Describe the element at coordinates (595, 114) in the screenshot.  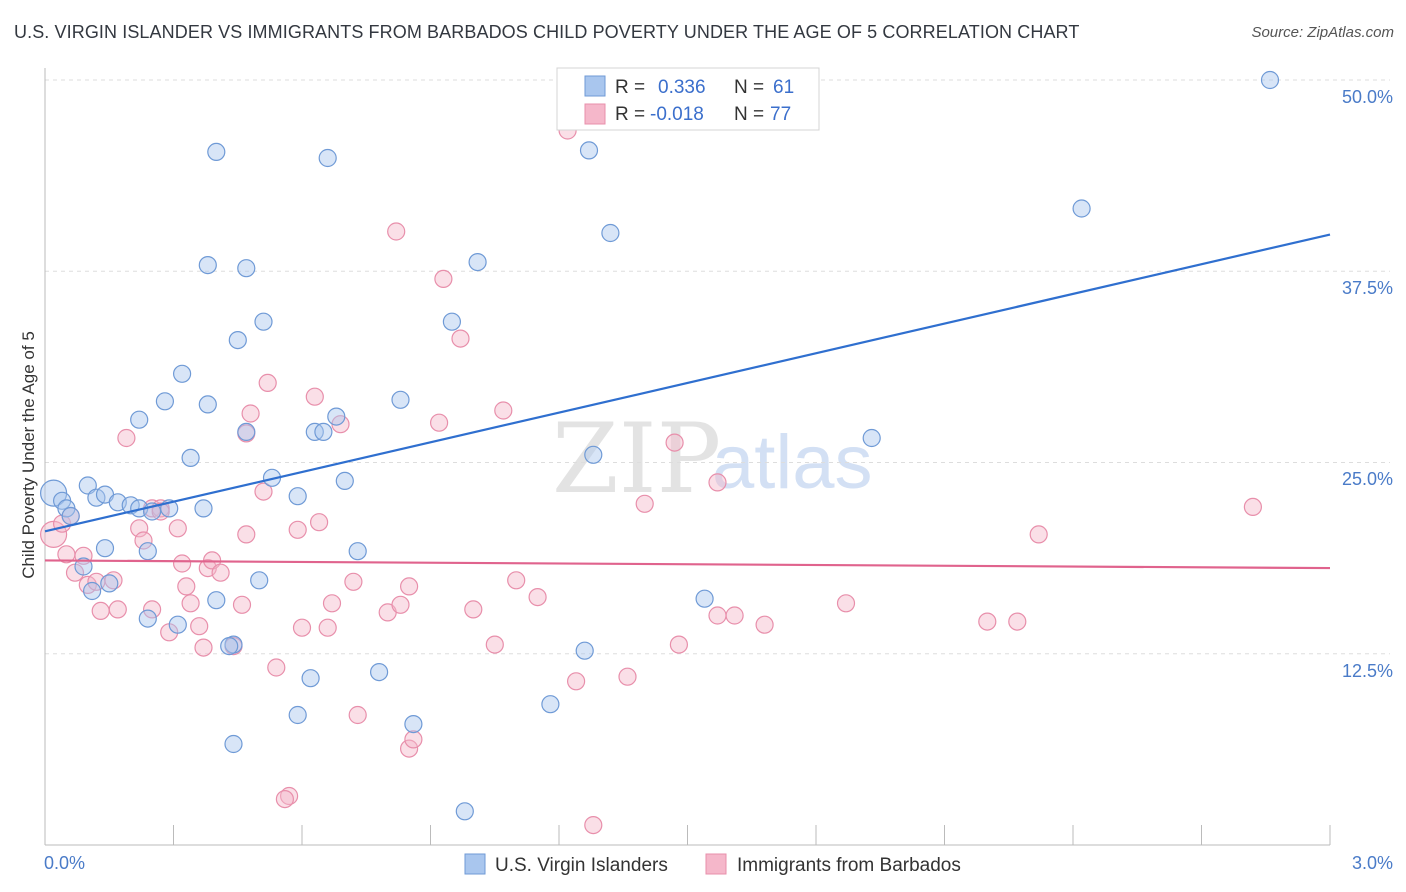
I see `legend-swatch-pink` at that location.